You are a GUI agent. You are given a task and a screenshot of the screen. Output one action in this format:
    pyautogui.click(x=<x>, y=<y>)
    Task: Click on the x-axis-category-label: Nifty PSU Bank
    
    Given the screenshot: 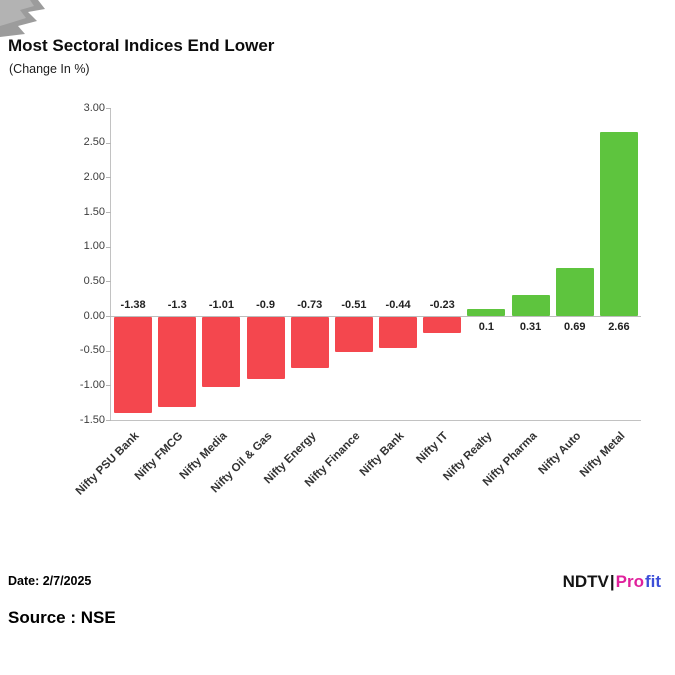 What is the action you would take?
    pyautogui.click(x=107, y=464)
    